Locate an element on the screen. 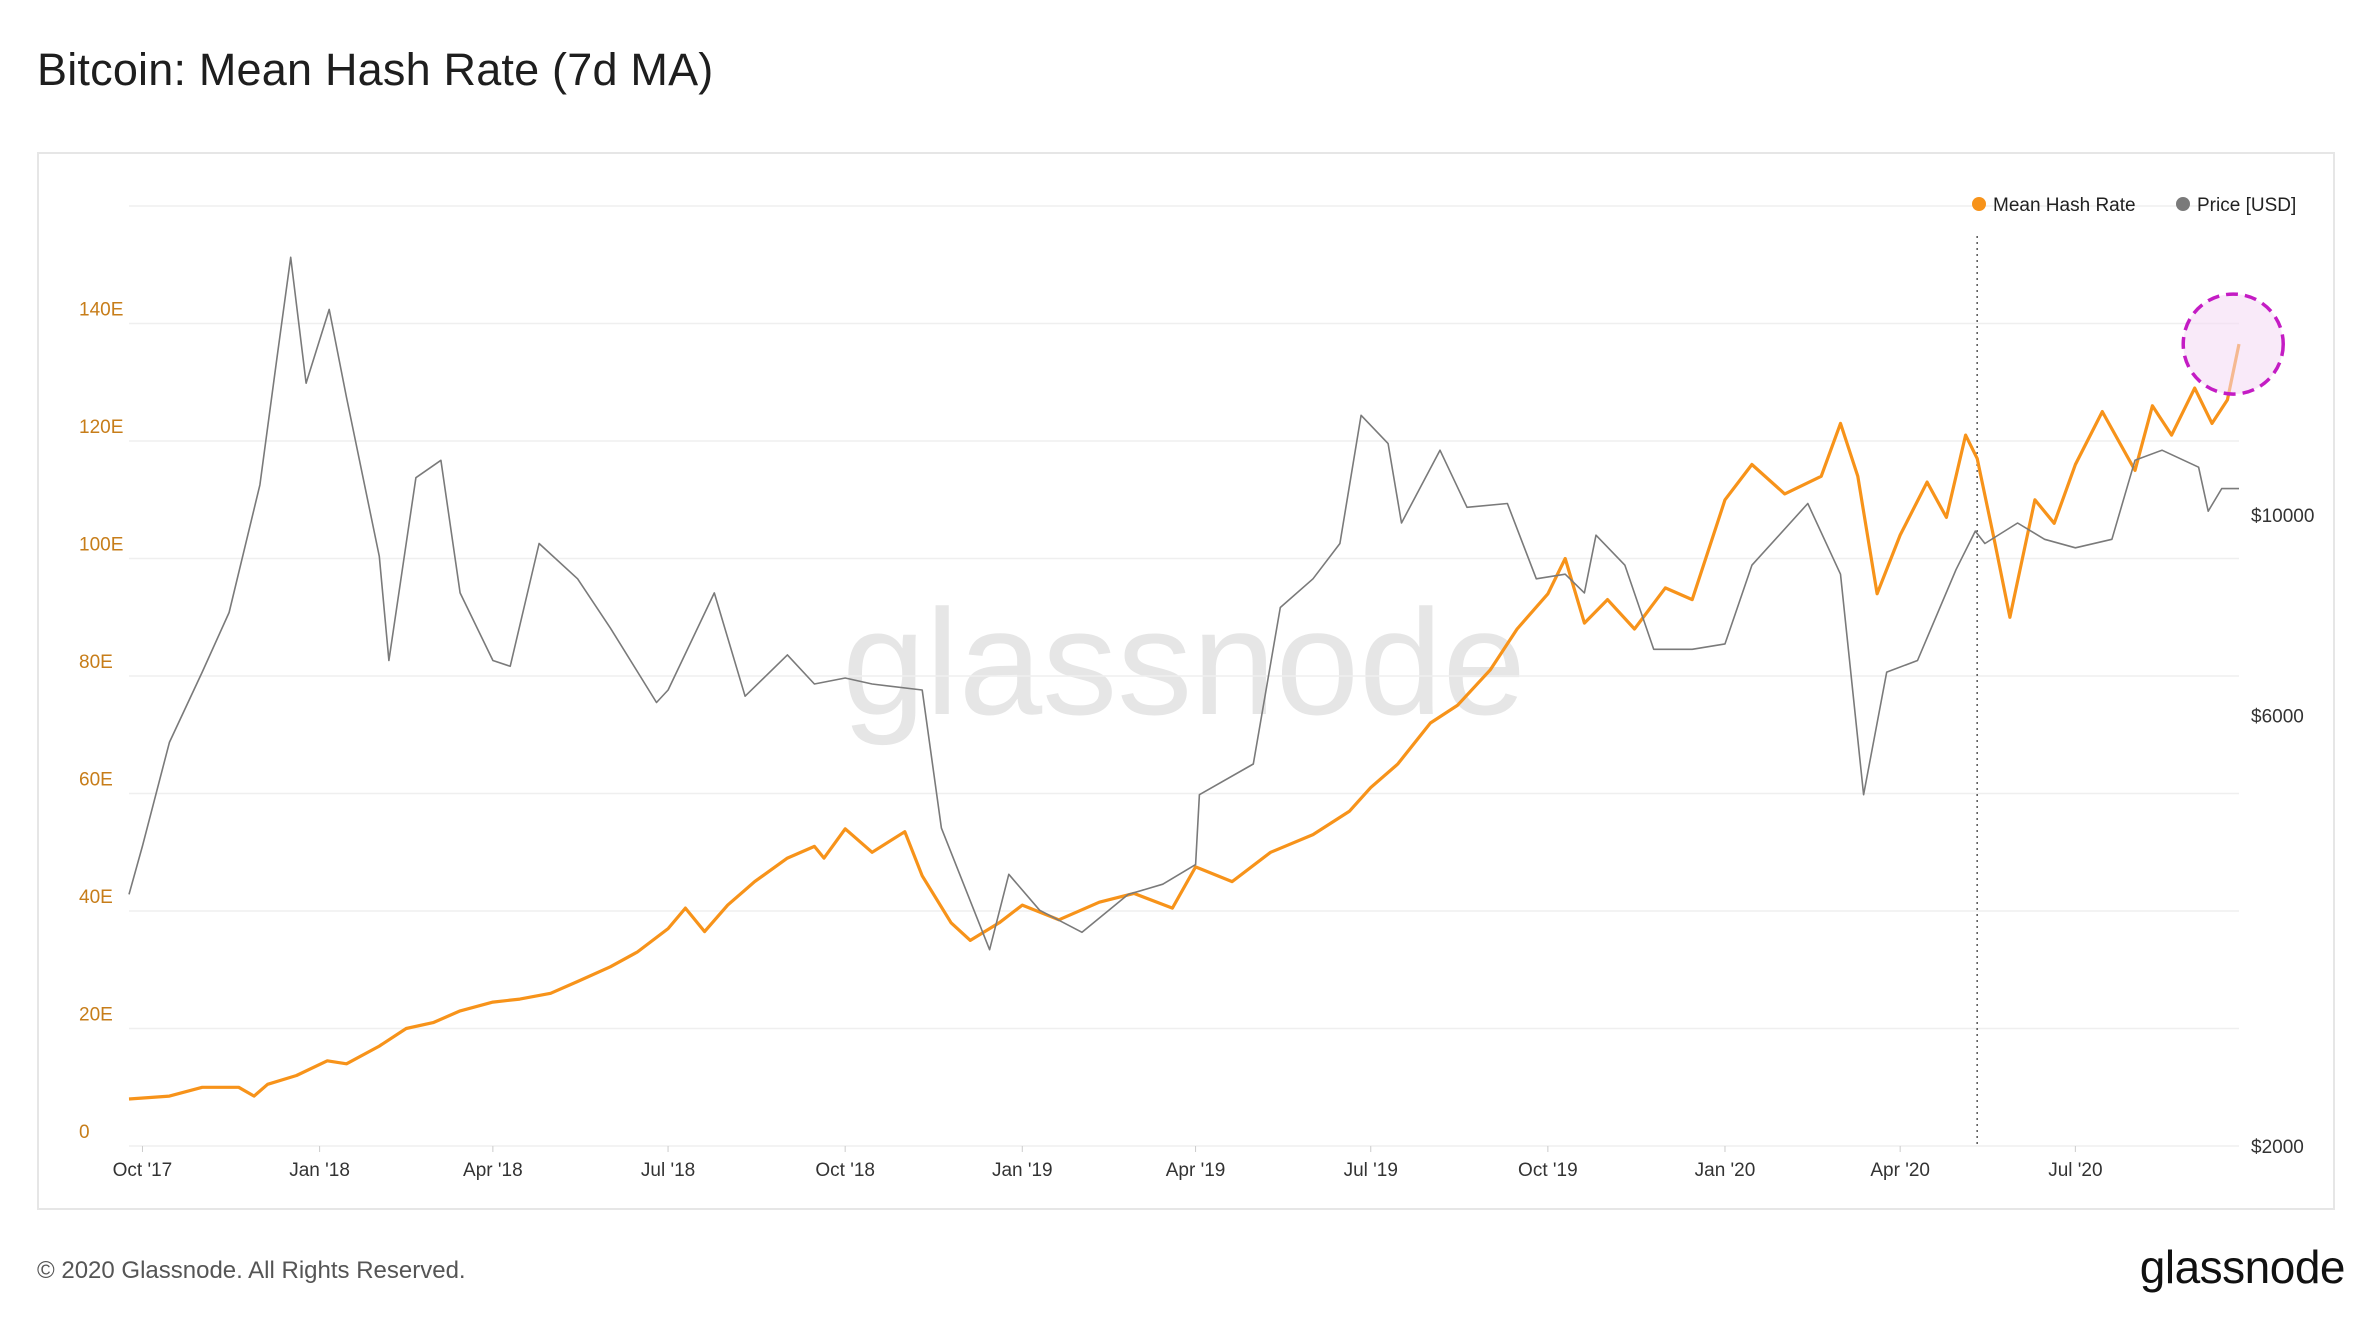  x-tick-label: Oct '17 is located at coordinates (143, 1170).